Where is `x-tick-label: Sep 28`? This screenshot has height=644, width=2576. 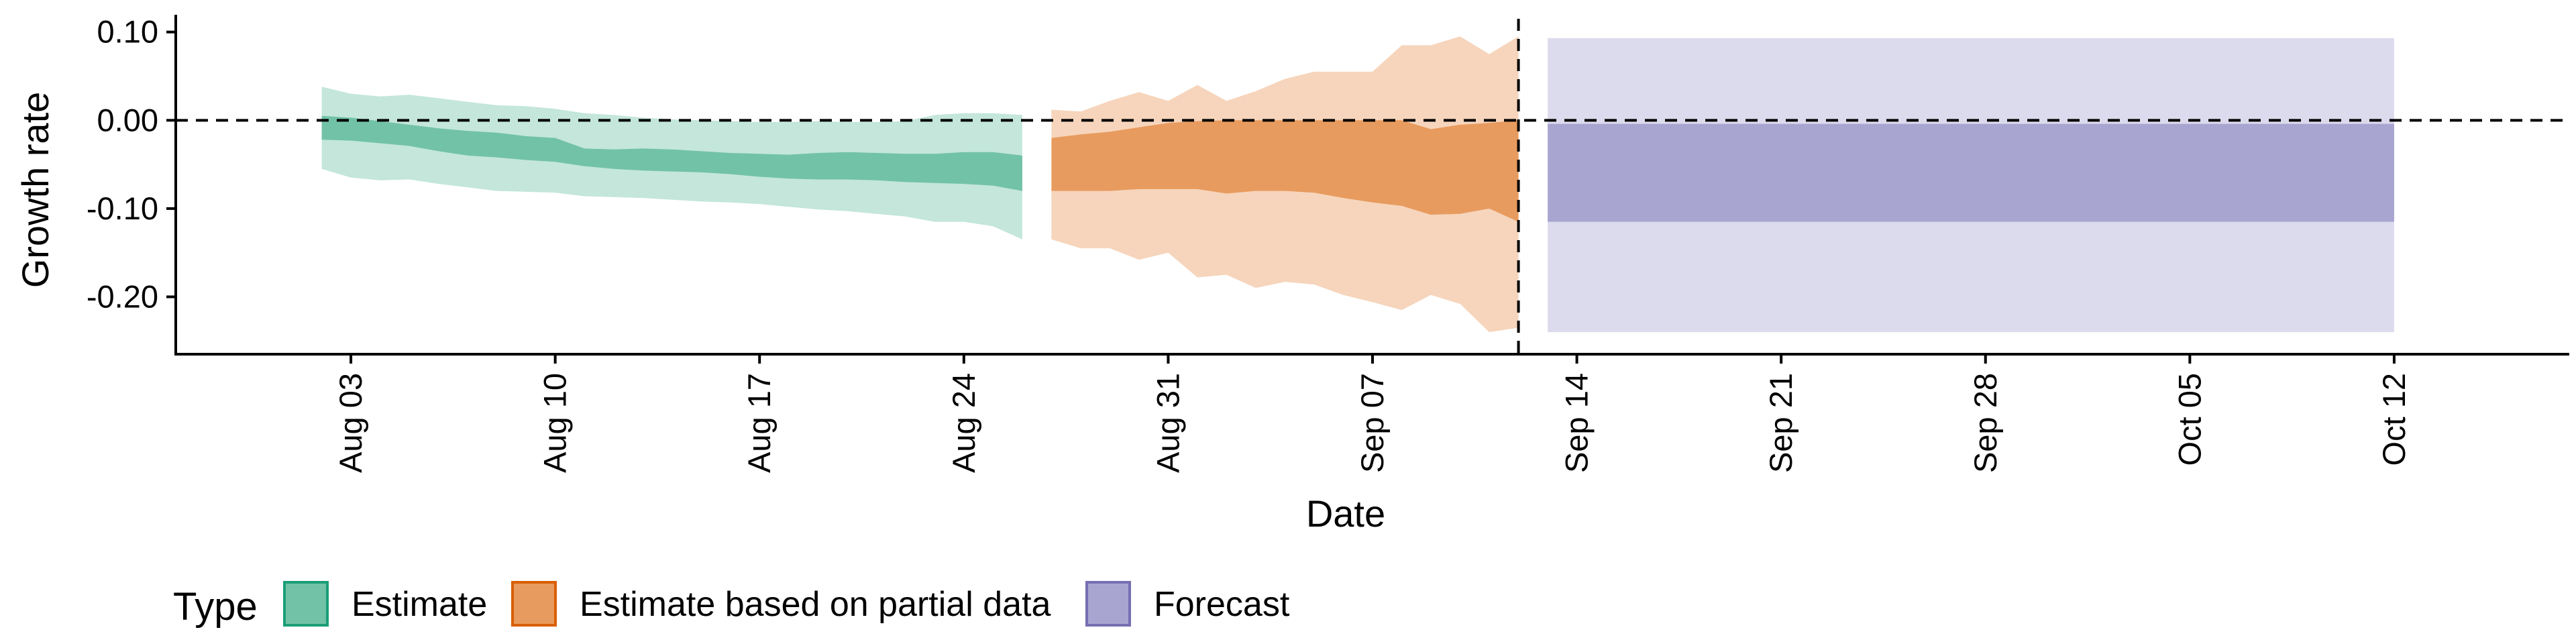 x-tick-label: Sep 28 is located at coordinates (1985, 423).